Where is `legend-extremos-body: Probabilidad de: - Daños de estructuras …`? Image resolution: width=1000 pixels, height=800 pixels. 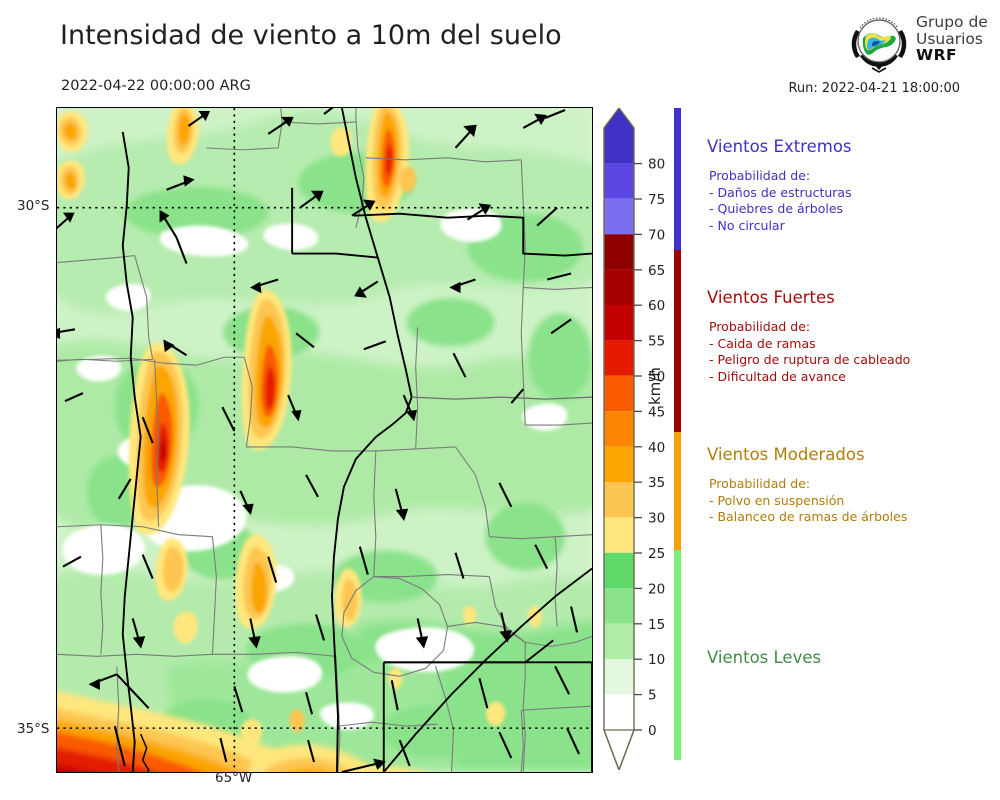
legend-extremos-body: Probabilidad de: - Daños de estructuras … is located at coordinates (779, 201).